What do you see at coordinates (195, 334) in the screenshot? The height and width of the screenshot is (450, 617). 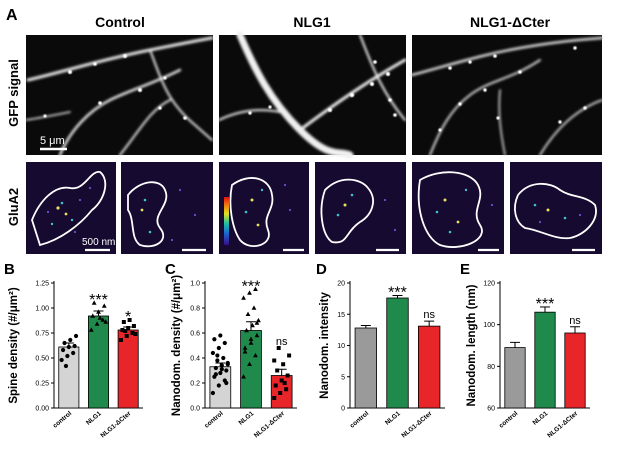 I see `y-tick-label: 0.6` at bounding box center [195, 334].